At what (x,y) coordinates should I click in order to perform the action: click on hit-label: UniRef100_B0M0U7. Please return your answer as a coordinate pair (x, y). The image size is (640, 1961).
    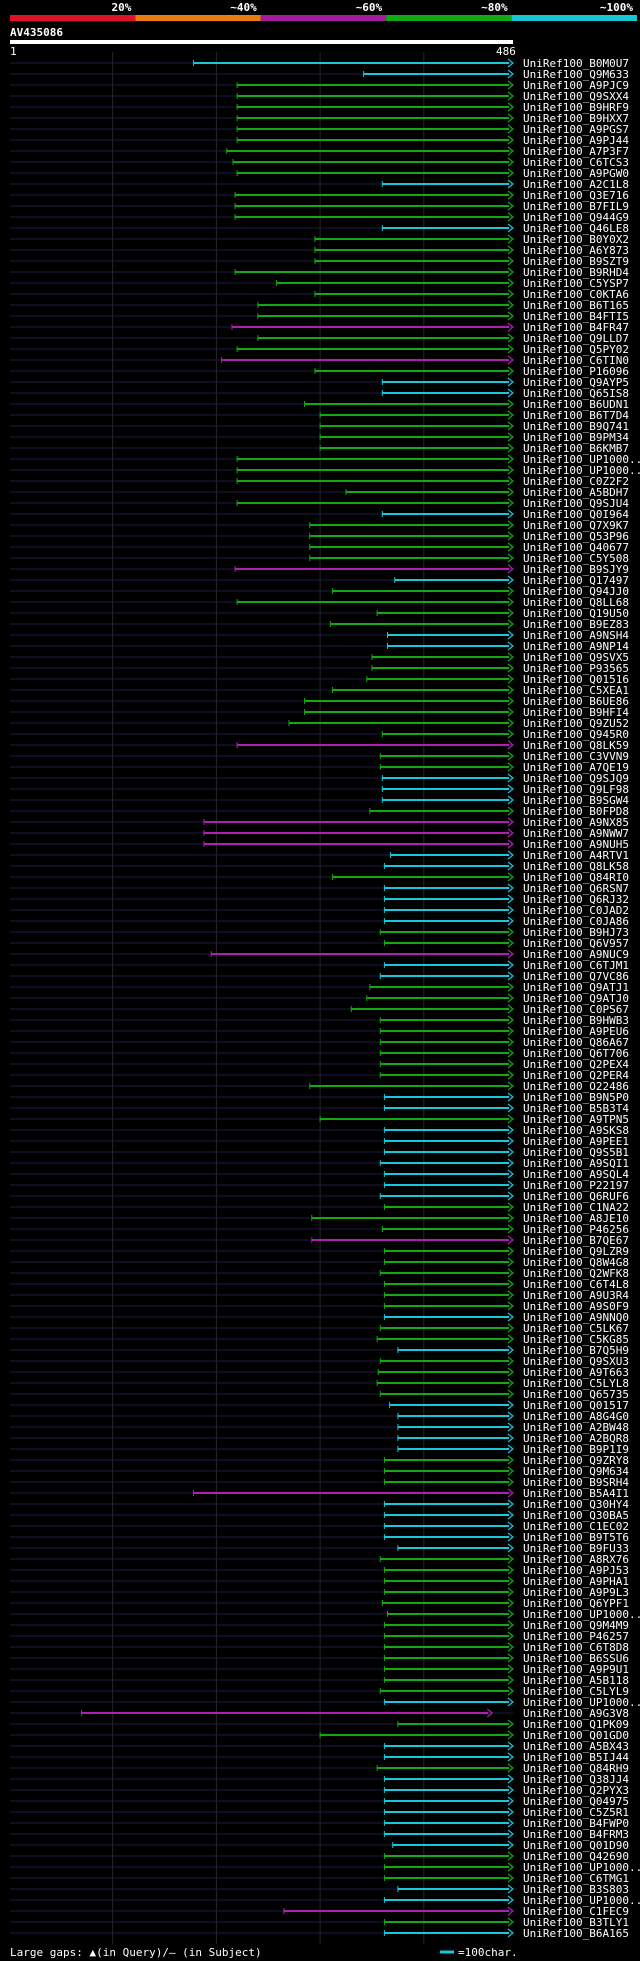
    Looking at the image, I should click on (576, 63).